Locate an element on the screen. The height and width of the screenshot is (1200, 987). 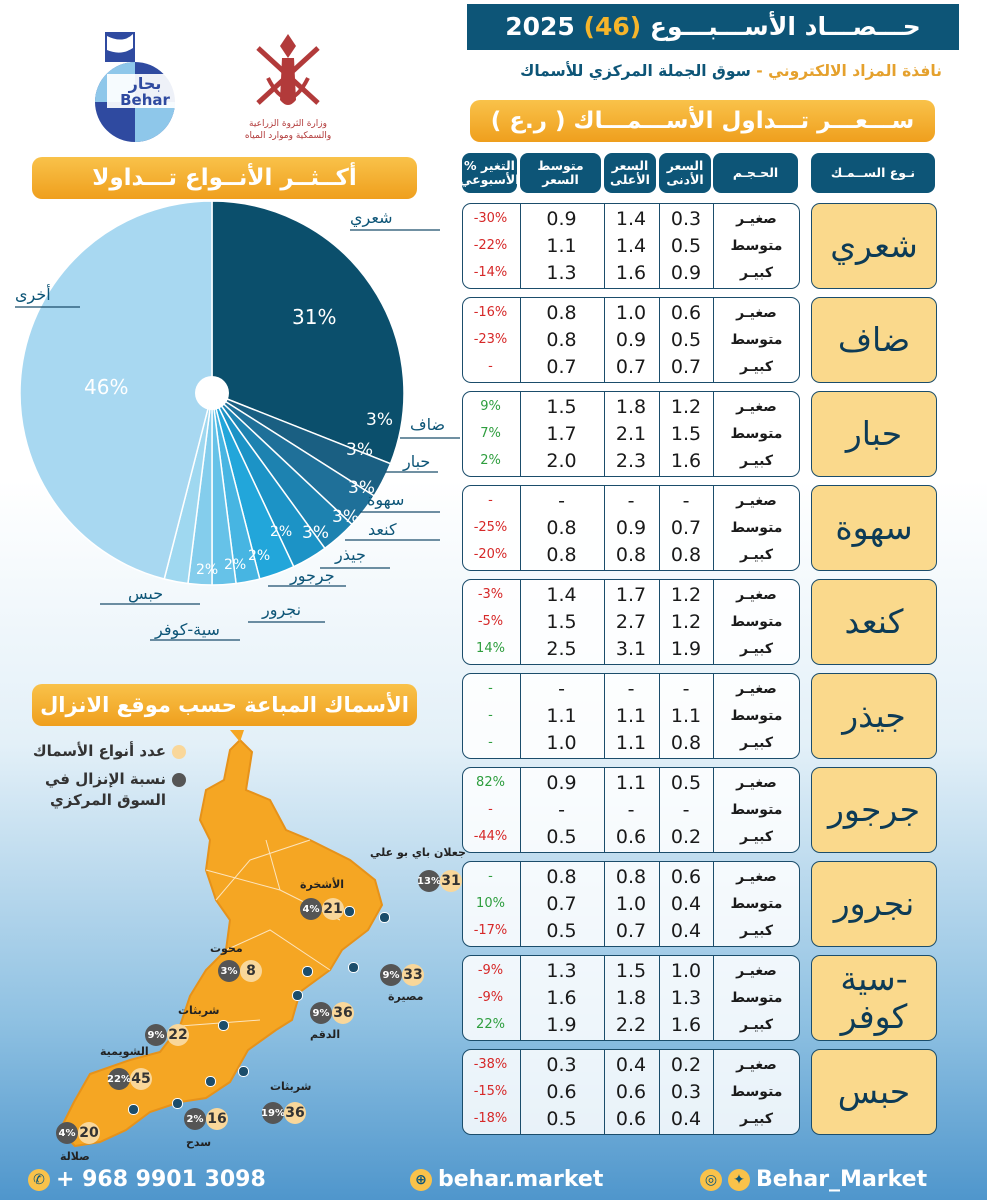
site-name: صلالة is located at coordinates (75, 1156).